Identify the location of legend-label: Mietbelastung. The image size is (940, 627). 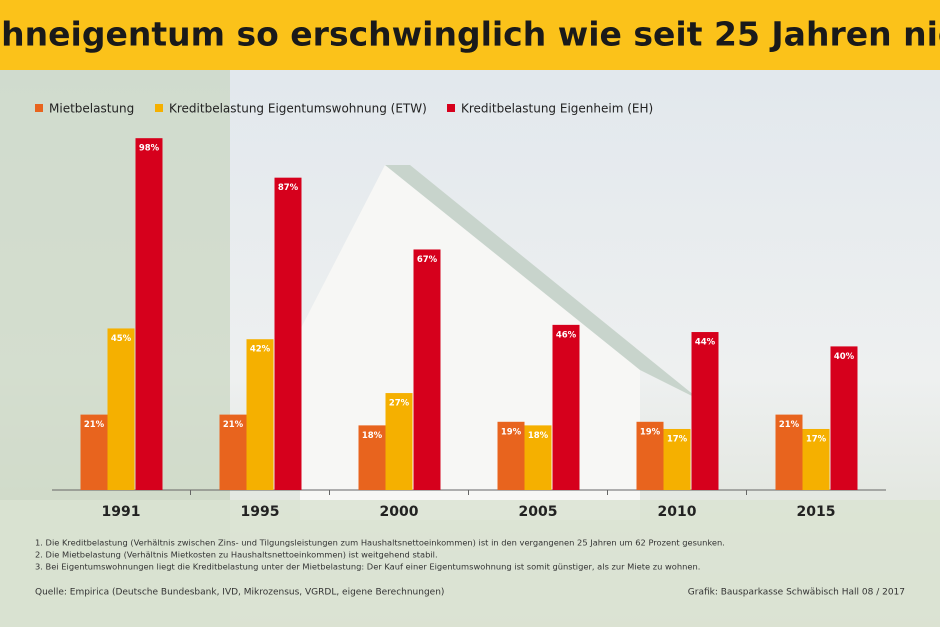
(91, 109).